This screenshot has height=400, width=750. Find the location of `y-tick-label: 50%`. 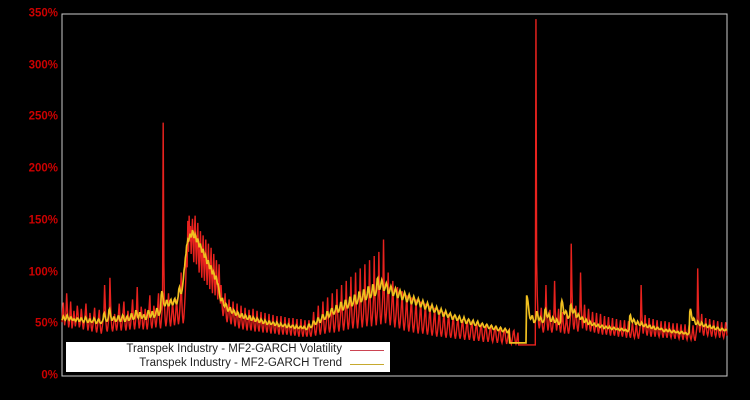

y-tick-label: 50% is located at coordinates (46, 323).